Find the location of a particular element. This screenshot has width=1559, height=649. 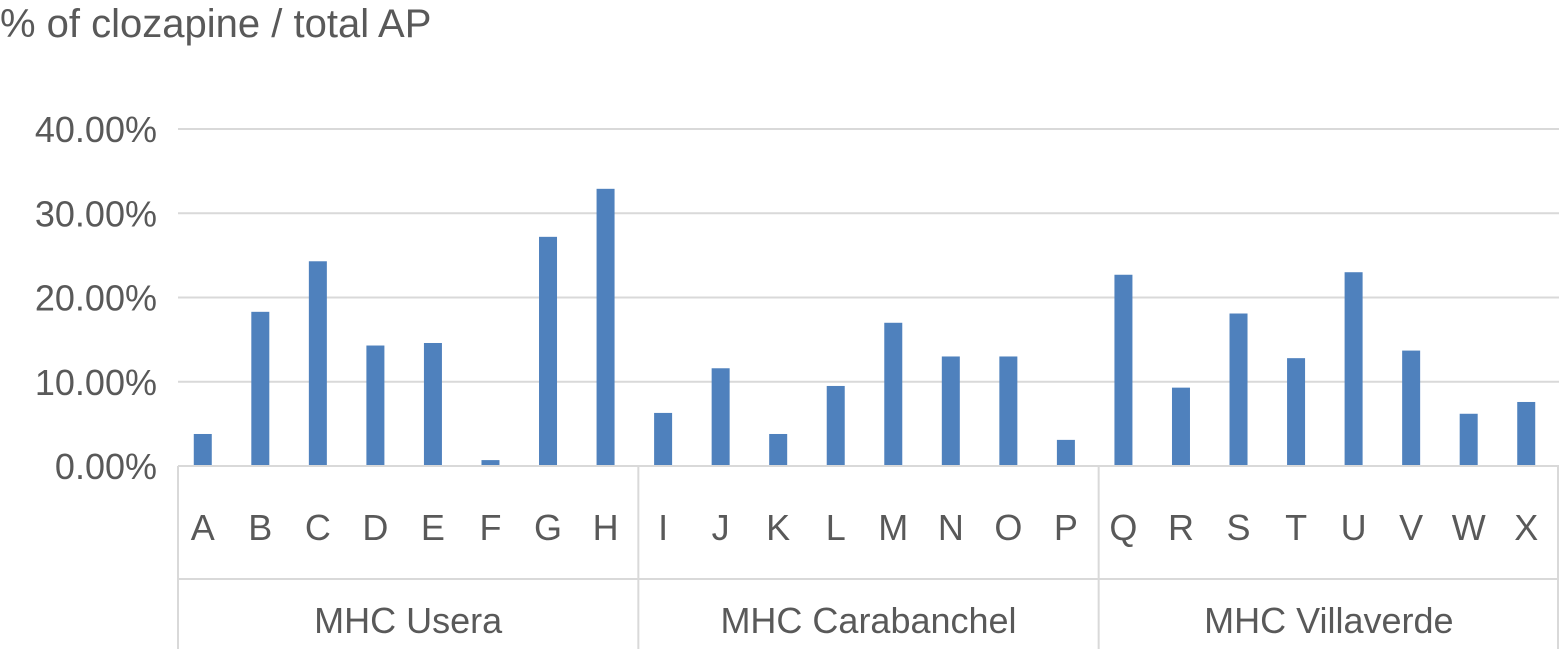

x-tick-label: P is located at coordinates (1066, 527).